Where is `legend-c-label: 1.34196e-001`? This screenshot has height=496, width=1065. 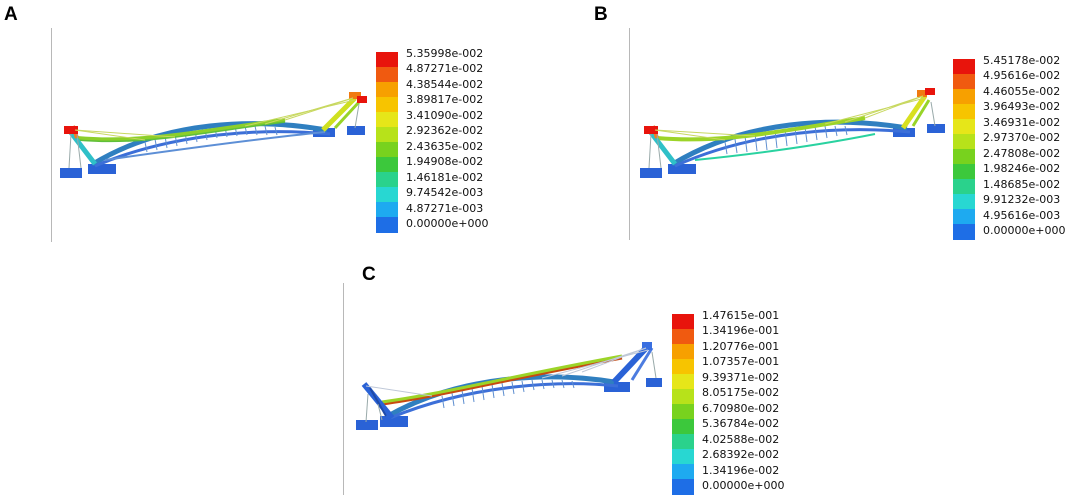 legend-c-label: 1.34196e-001 is located at coordinates (741, 330).